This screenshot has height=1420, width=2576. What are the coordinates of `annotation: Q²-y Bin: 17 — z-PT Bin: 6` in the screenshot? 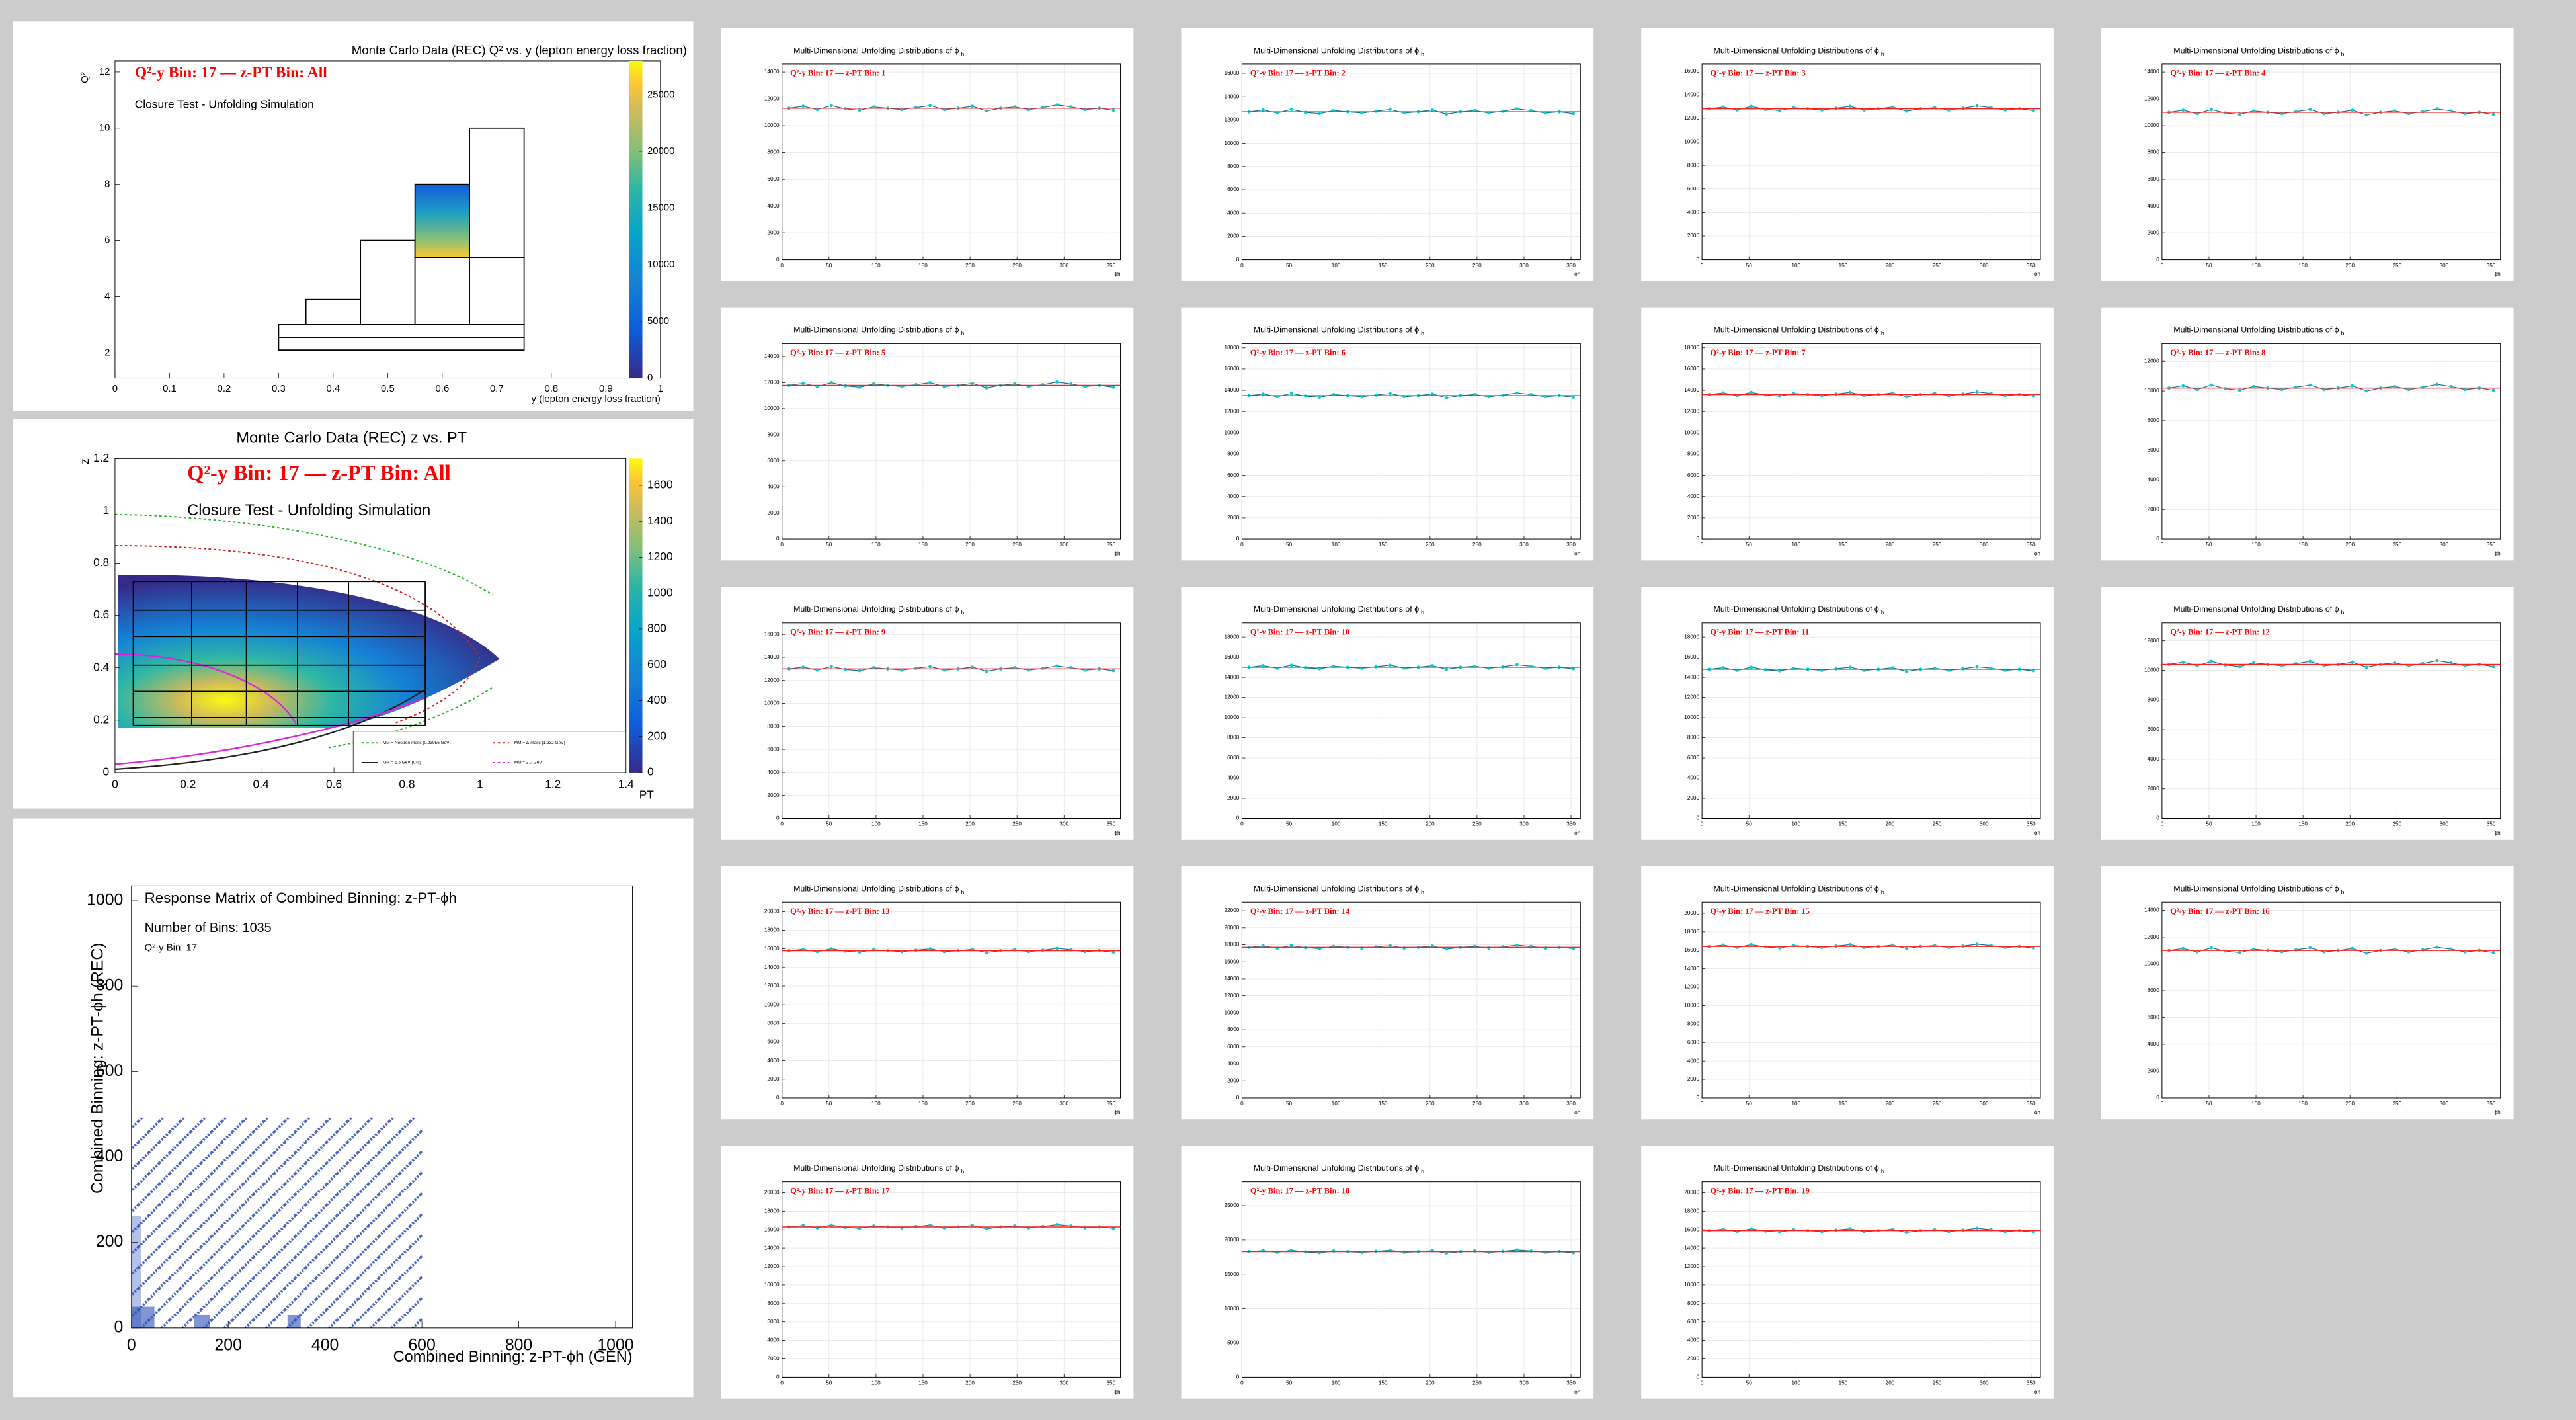 It's located at (1298, 353).